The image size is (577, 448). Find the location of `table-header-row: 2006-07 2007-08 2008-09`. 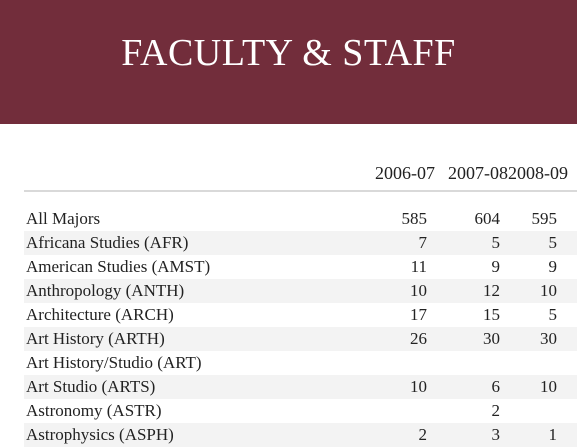

table-header-row: 2006-07 2007-08 2008-09 is located at coordinates (300, 173).